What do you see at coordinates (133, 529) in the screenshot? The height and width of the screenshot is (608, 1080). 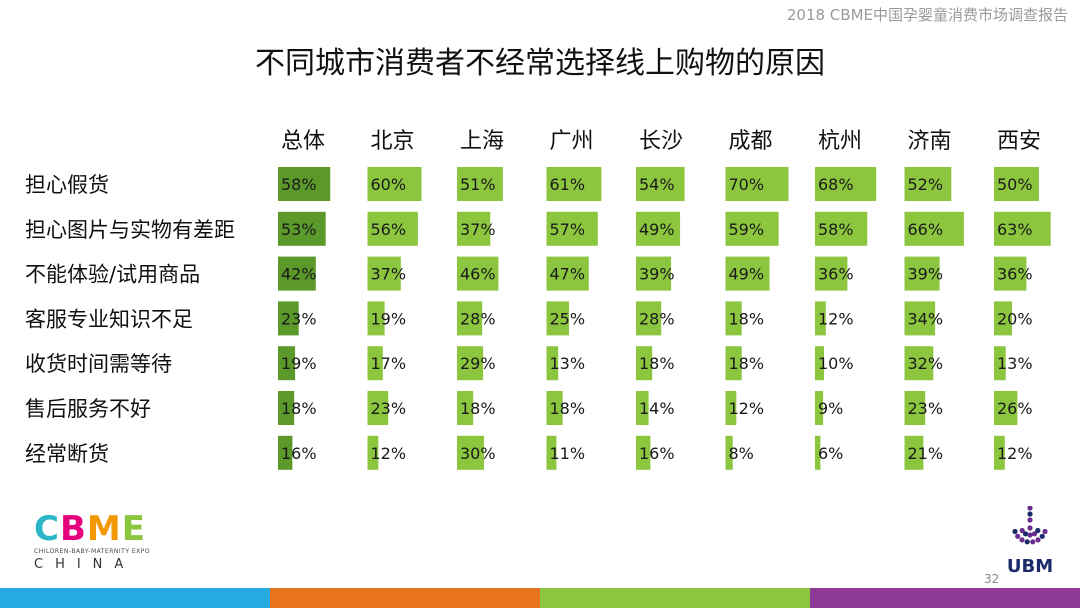 I see `cbme-logo-letter: E` at bounding box center [133, 529].